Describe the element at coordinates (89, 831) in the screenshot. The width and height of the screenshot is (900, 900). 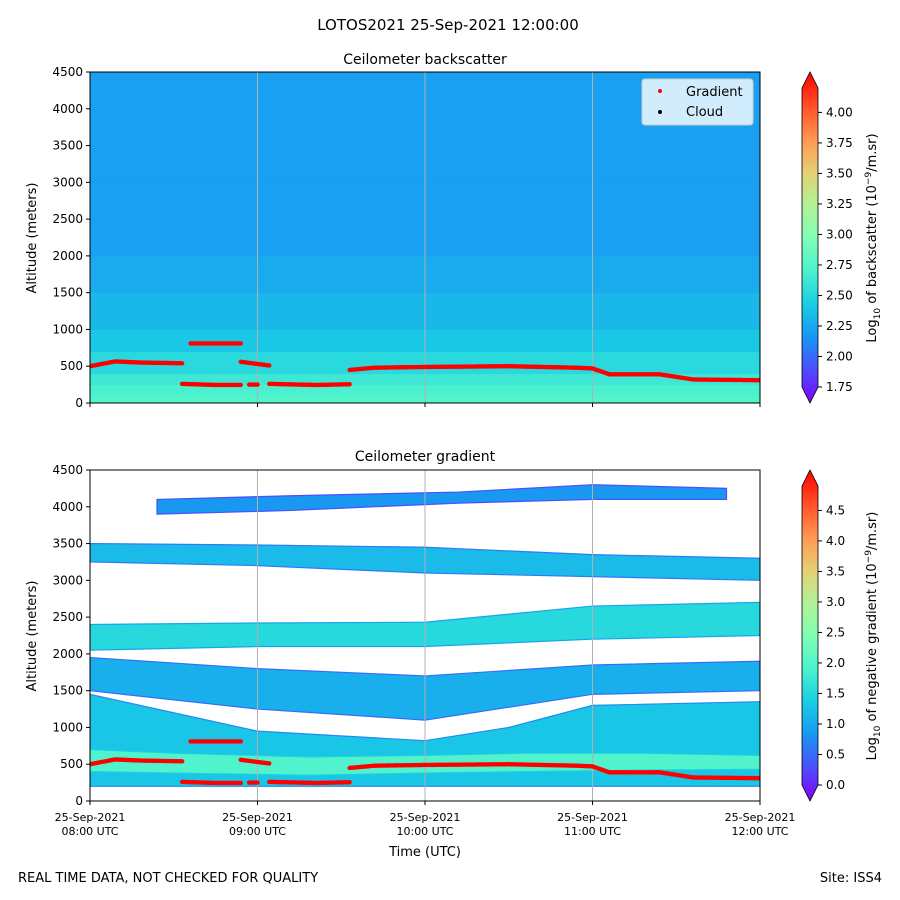
I see `xtick-time: 08:00 UTC` at that location.